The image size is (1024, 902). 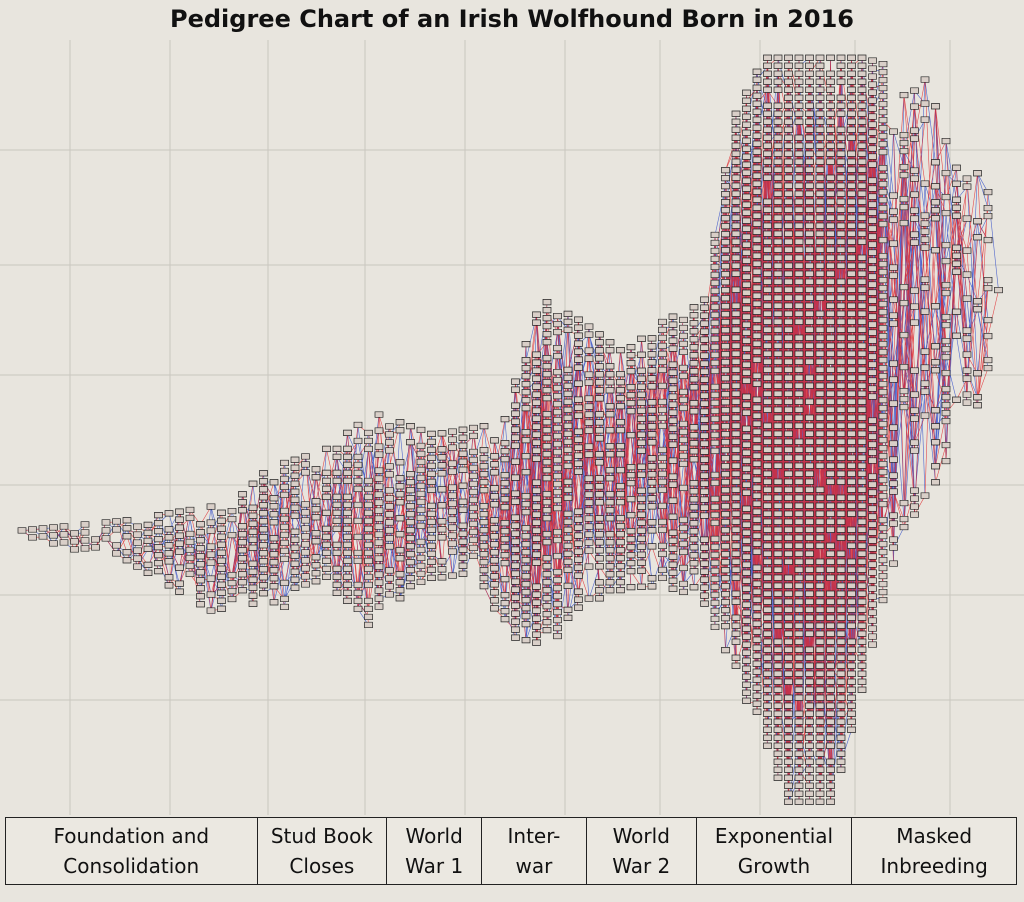 I want to click on era-label: Closes, so click(x=322, y=866).